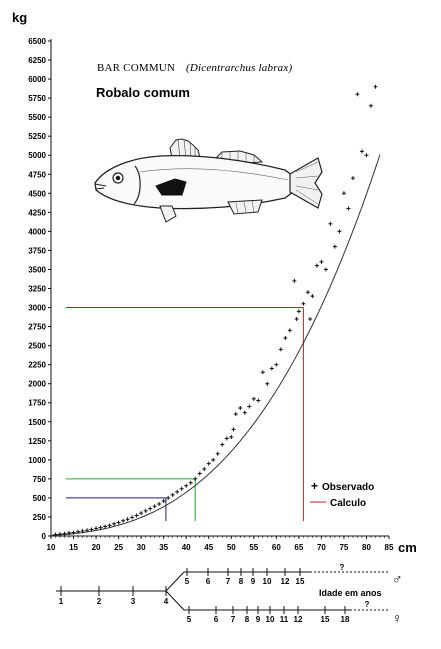  I want to click on age-common-label: 2, so click(99, 601).